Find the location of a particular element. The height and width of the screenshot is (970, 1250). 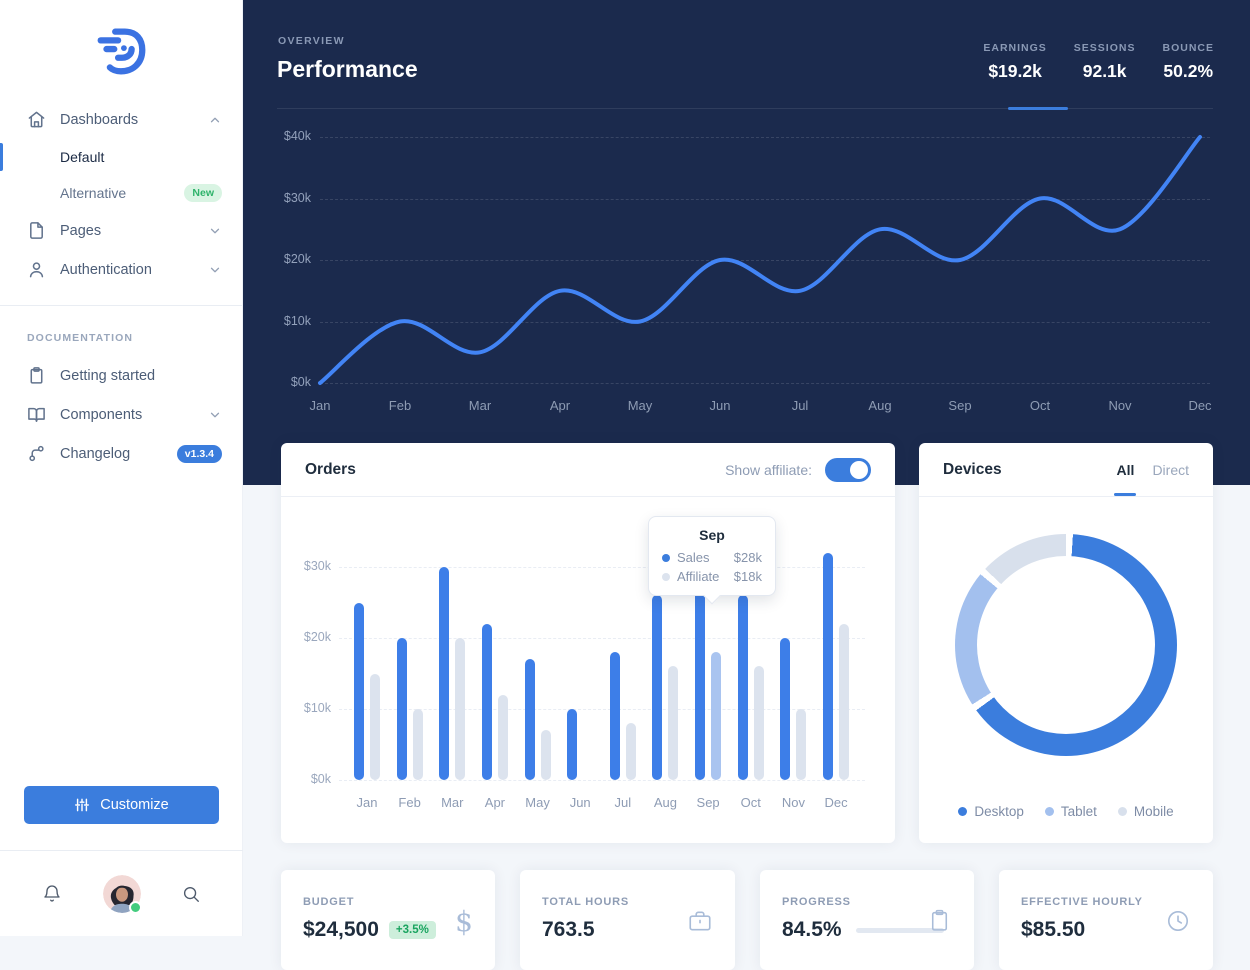

legend-label: Mobile is located at coordinates (1153, 811).